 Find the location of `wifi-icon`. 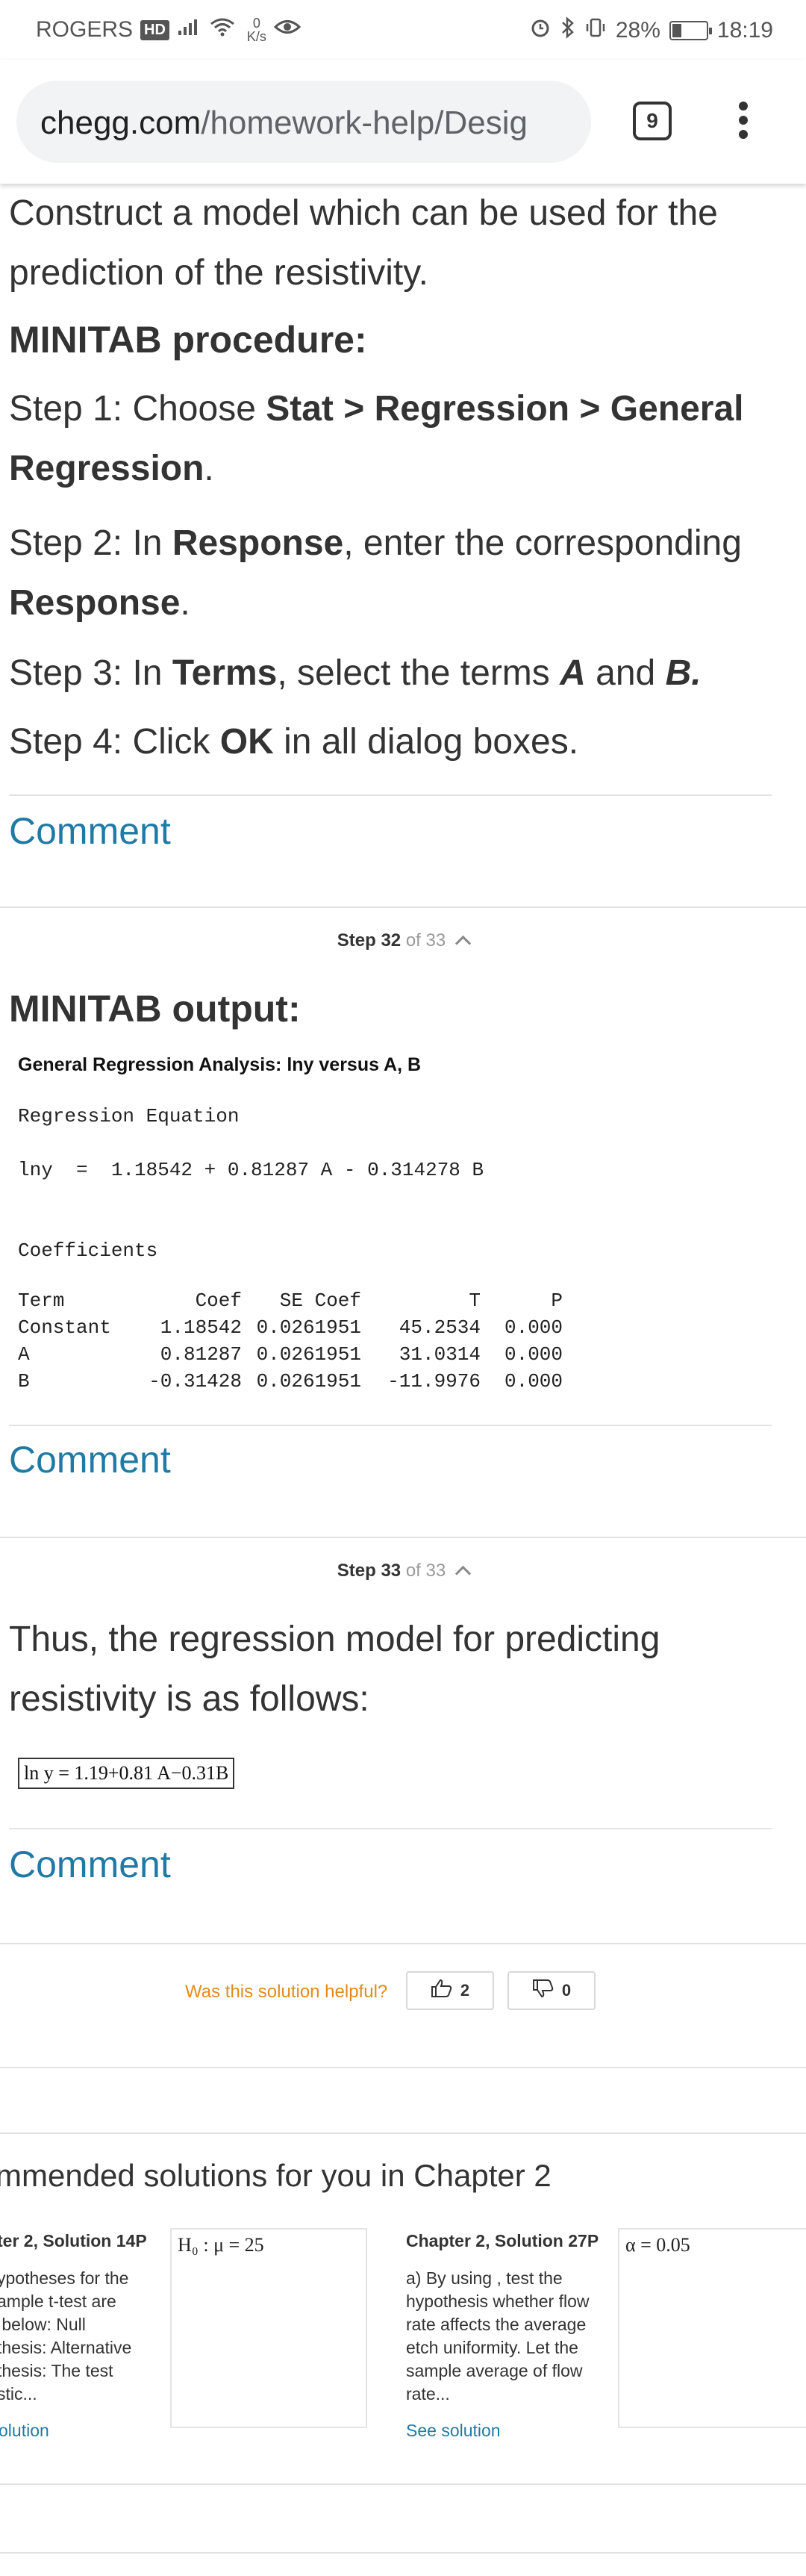

wifi-icon is located at coordinates (223, 29).